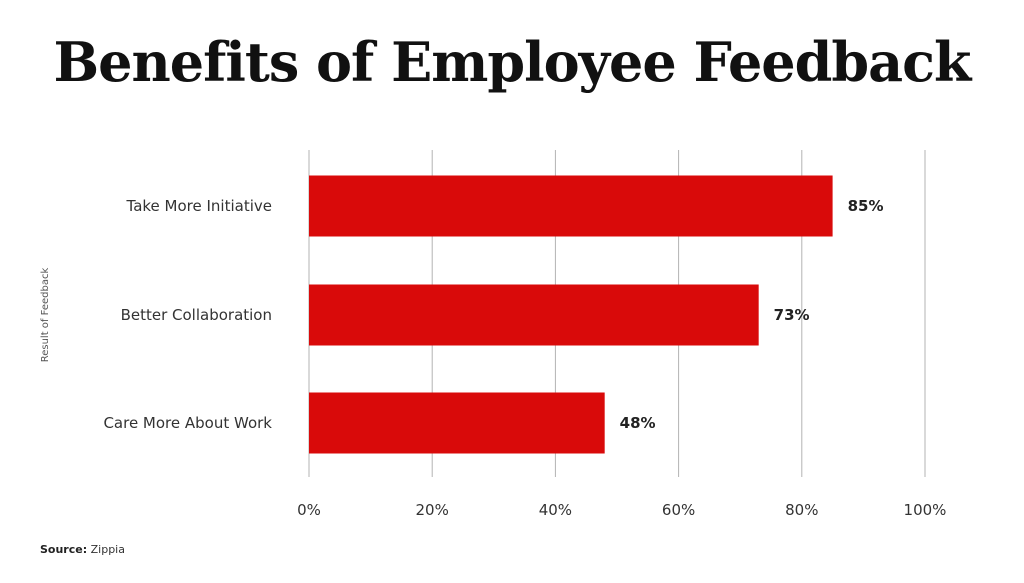 The width and height of the screenshot is (1024, 583). I want to click on category-label: Care More About Work, so click(187, 423).